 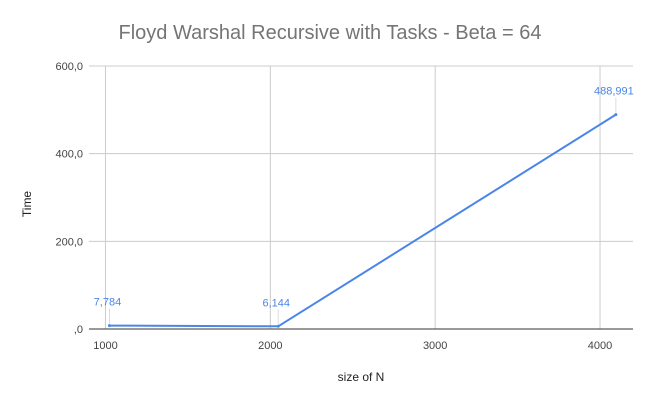 I want to click on data-label: 6,144, so click(x=276, y=303).